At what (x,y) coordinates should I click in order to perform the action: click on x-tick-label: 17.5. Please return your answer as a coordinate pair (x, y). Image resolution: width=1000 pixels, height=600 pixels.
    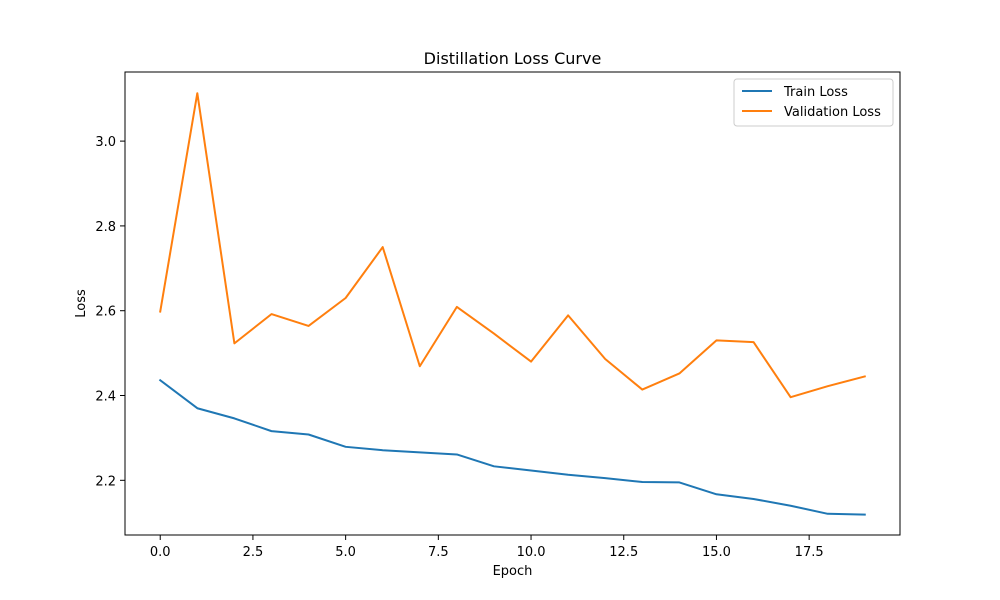
    Looking at the image, I should click on (809, 552).